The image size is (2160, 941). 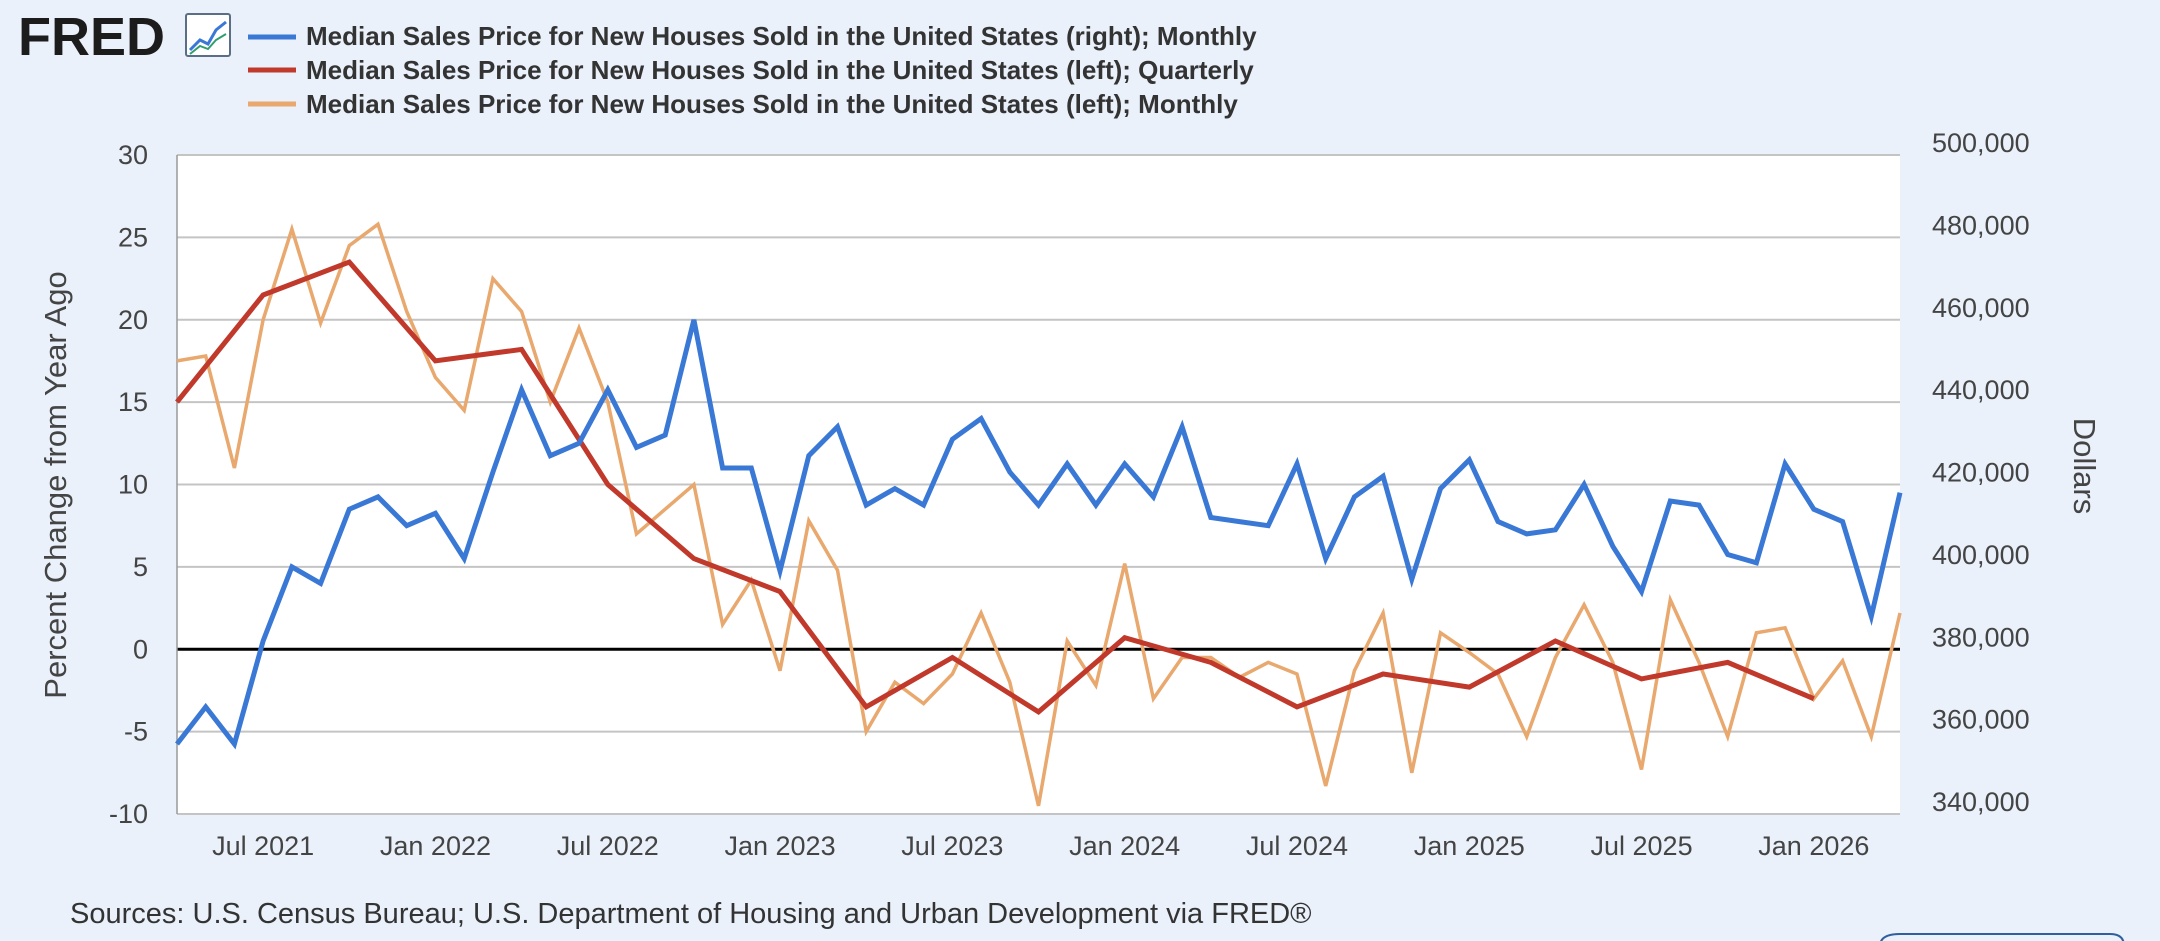 I want to click on left-tick-label: -10, so click(x=128, y=814).